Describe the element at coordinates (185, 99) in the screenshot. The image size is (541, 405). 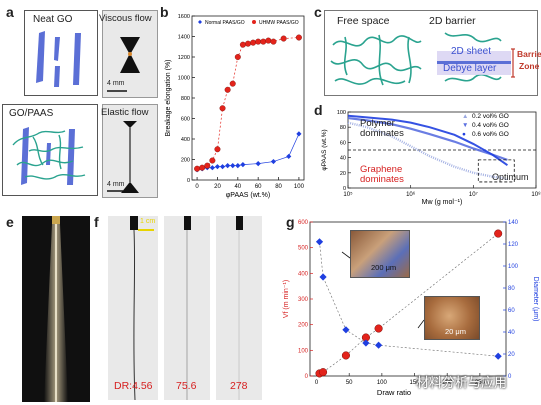
I see `y-tick-label: 800` at that location.